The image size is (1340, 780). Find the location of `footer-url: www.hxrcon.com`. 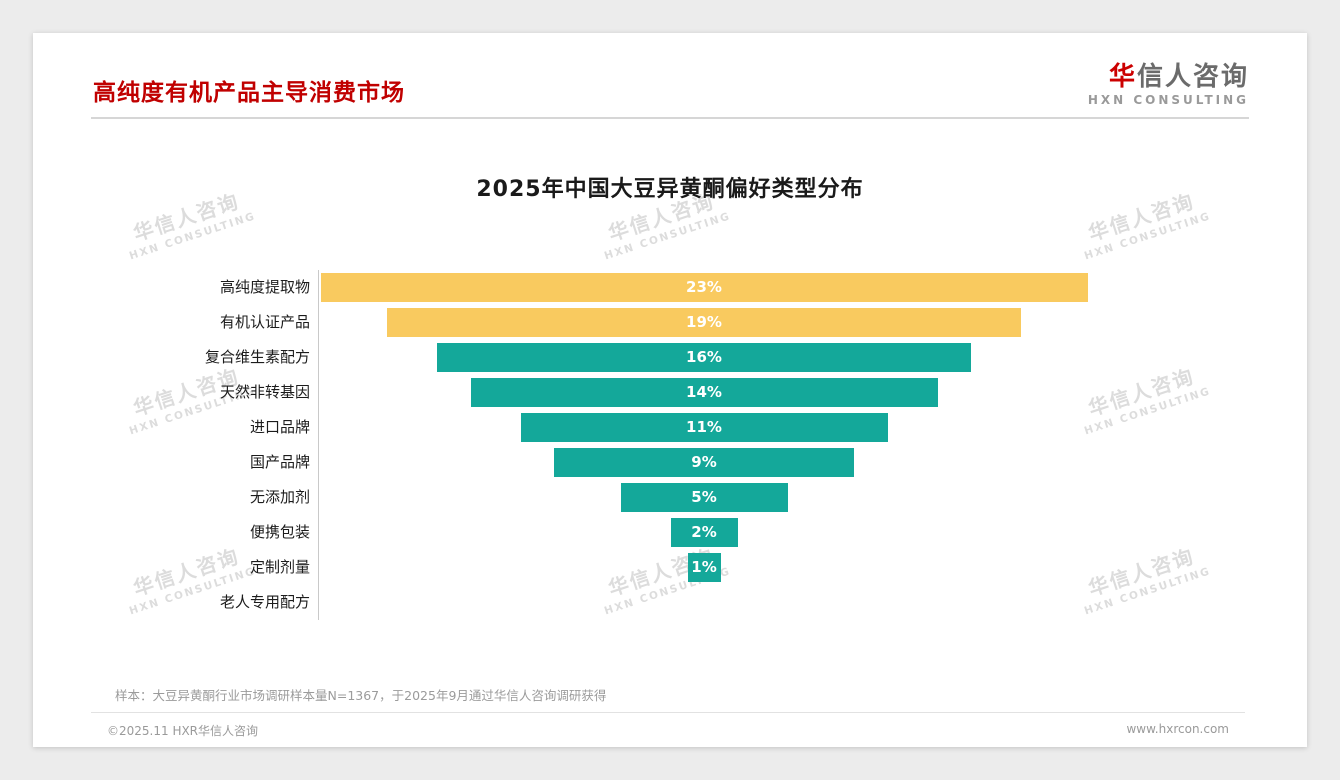

footer-url: www.hxrcon.com is located at coordinates (1177, 729).